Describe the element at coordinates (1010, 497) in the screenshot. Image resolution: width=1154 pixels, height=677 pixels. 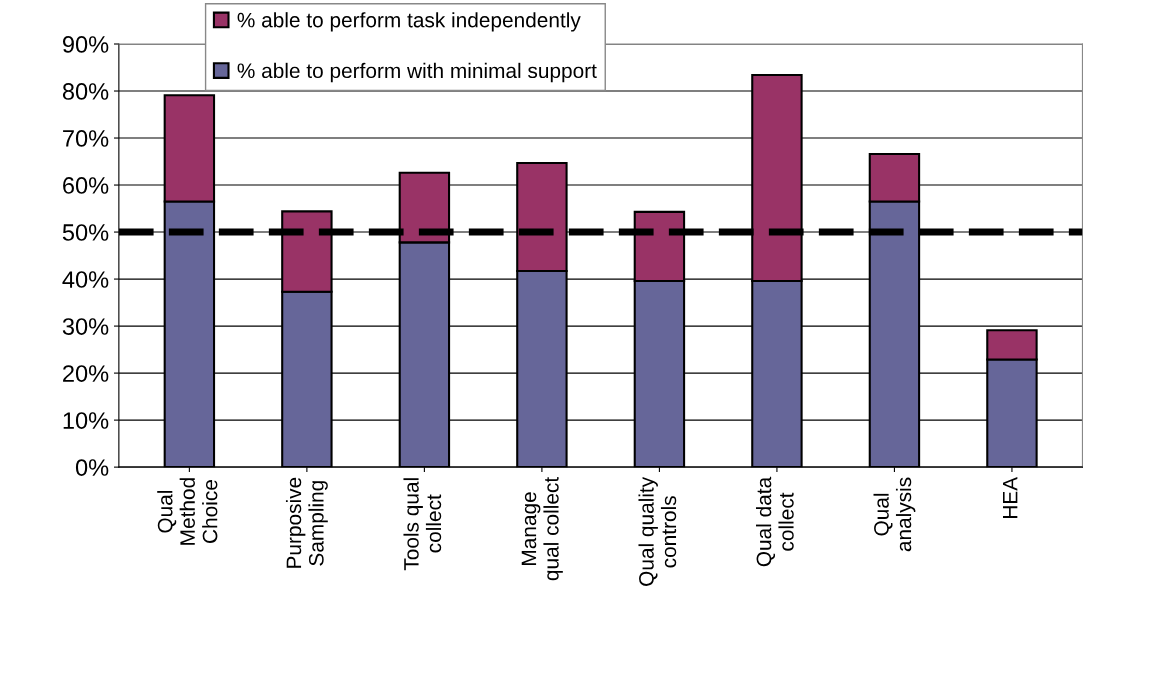
I see `x-tick-label: HEA` at that location.